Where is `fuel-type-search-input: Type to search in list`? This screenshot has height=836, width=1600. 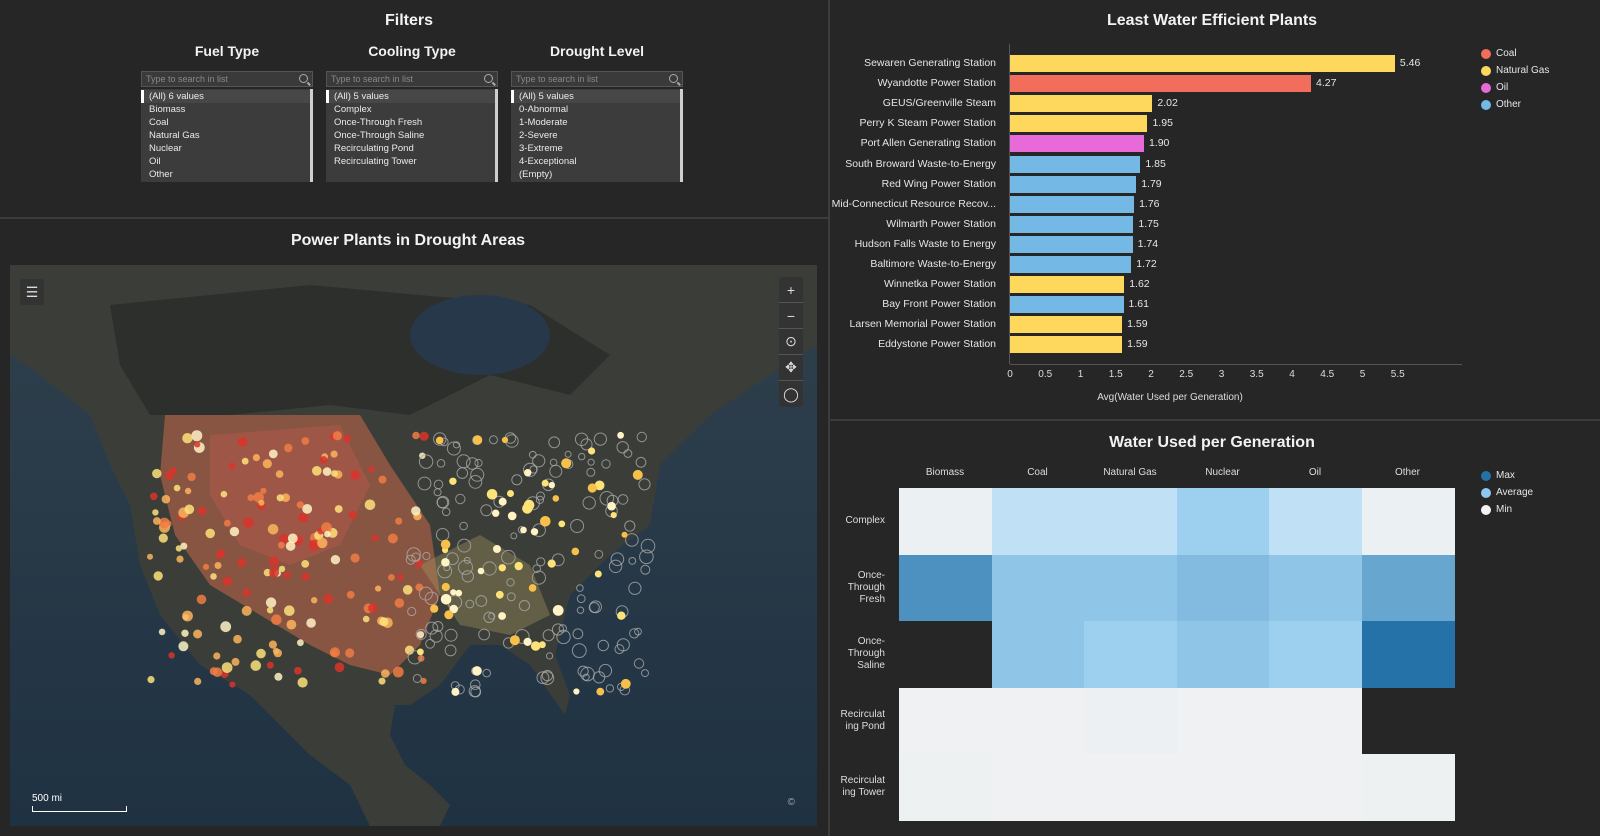
fuel-type-search-input: Type to search in list is located at coordinates (227, 79).